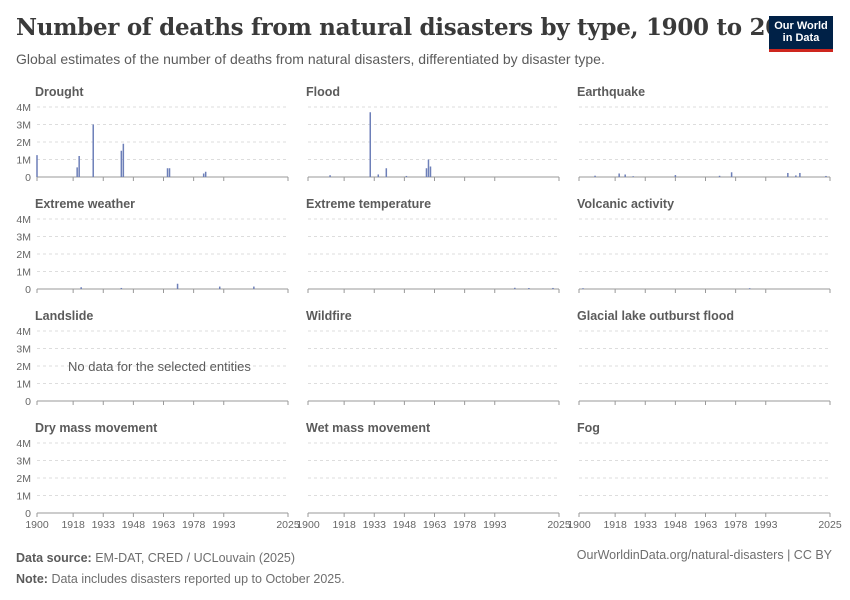 Image resolution: width=850 pixels, height=600 pixels. What do you see at coordinates (719, 176) in the screenshot?
I see `bar-earthquake-1970` at bounding box center [719, 176].